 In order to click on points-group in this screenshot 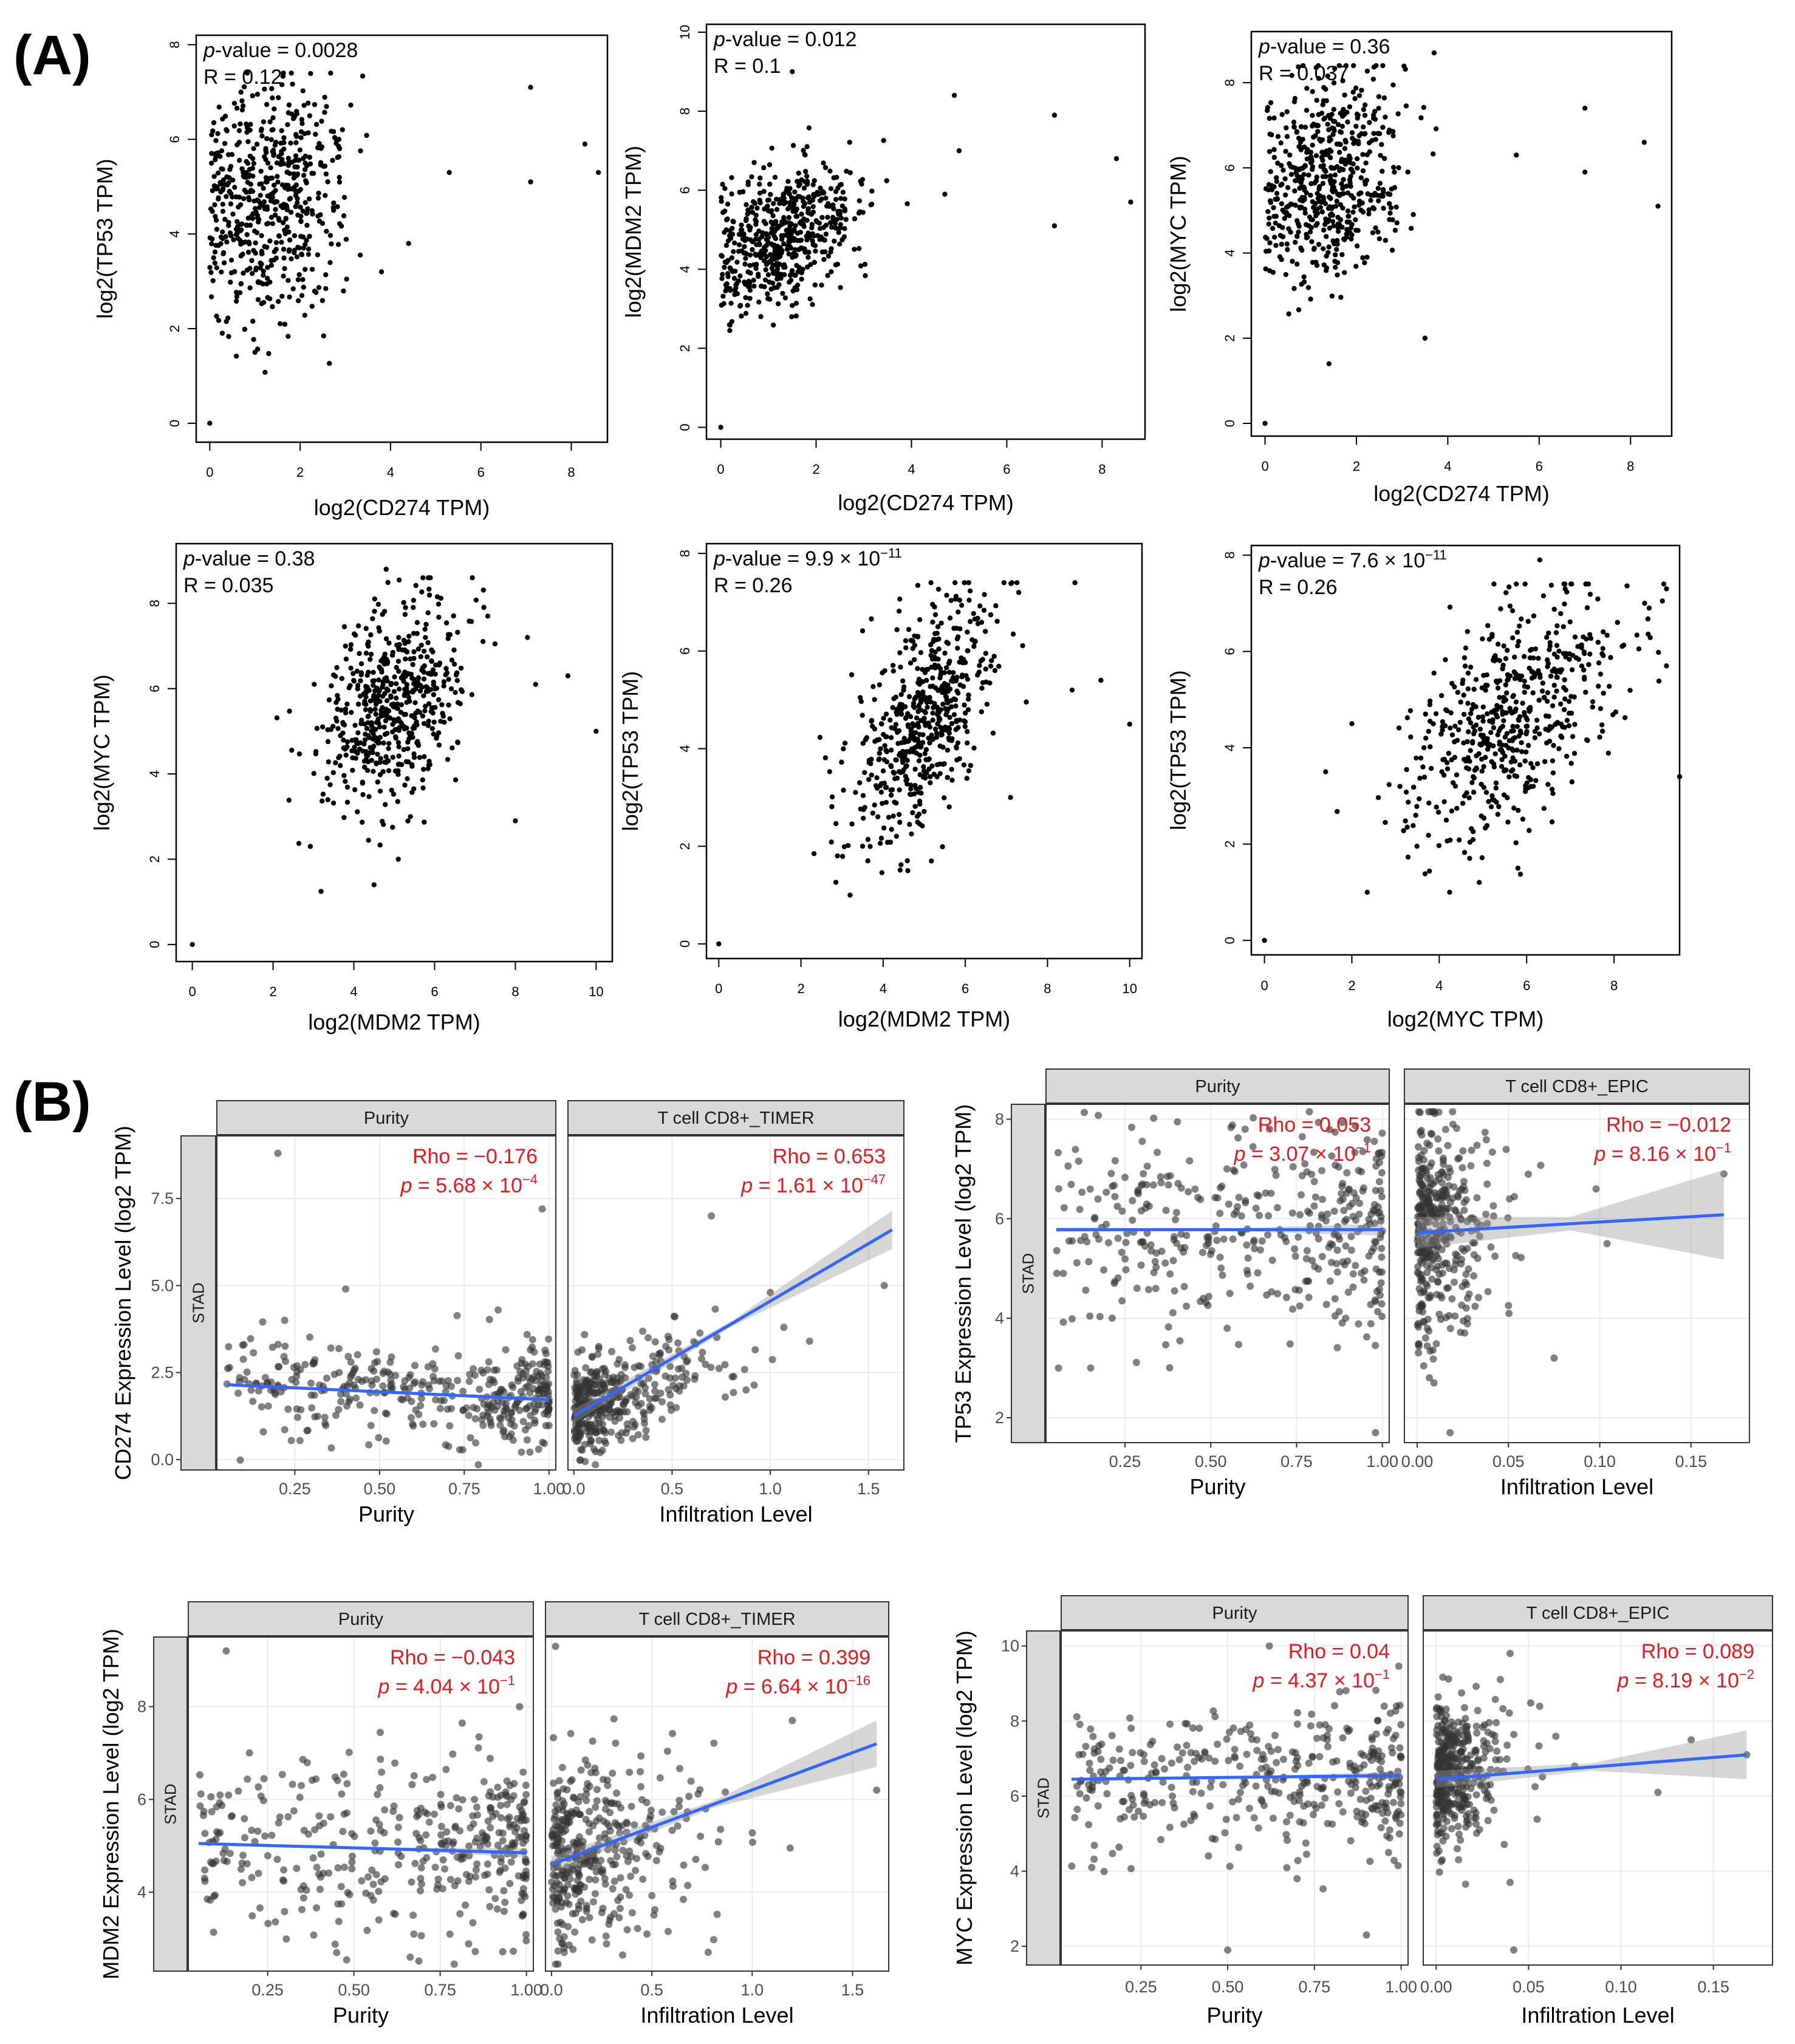, I will do `click(729, 1340)`.